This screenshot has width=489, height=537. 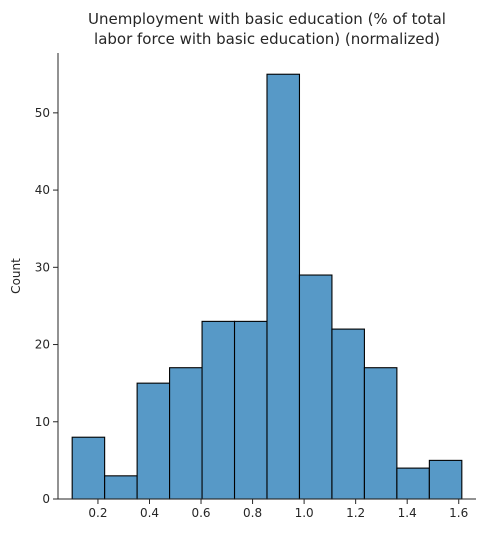 What do you see at coordinates (97, 513) in the screenshot?
I see `x-tick-label: 0.2` at bounding box center [97, 513].